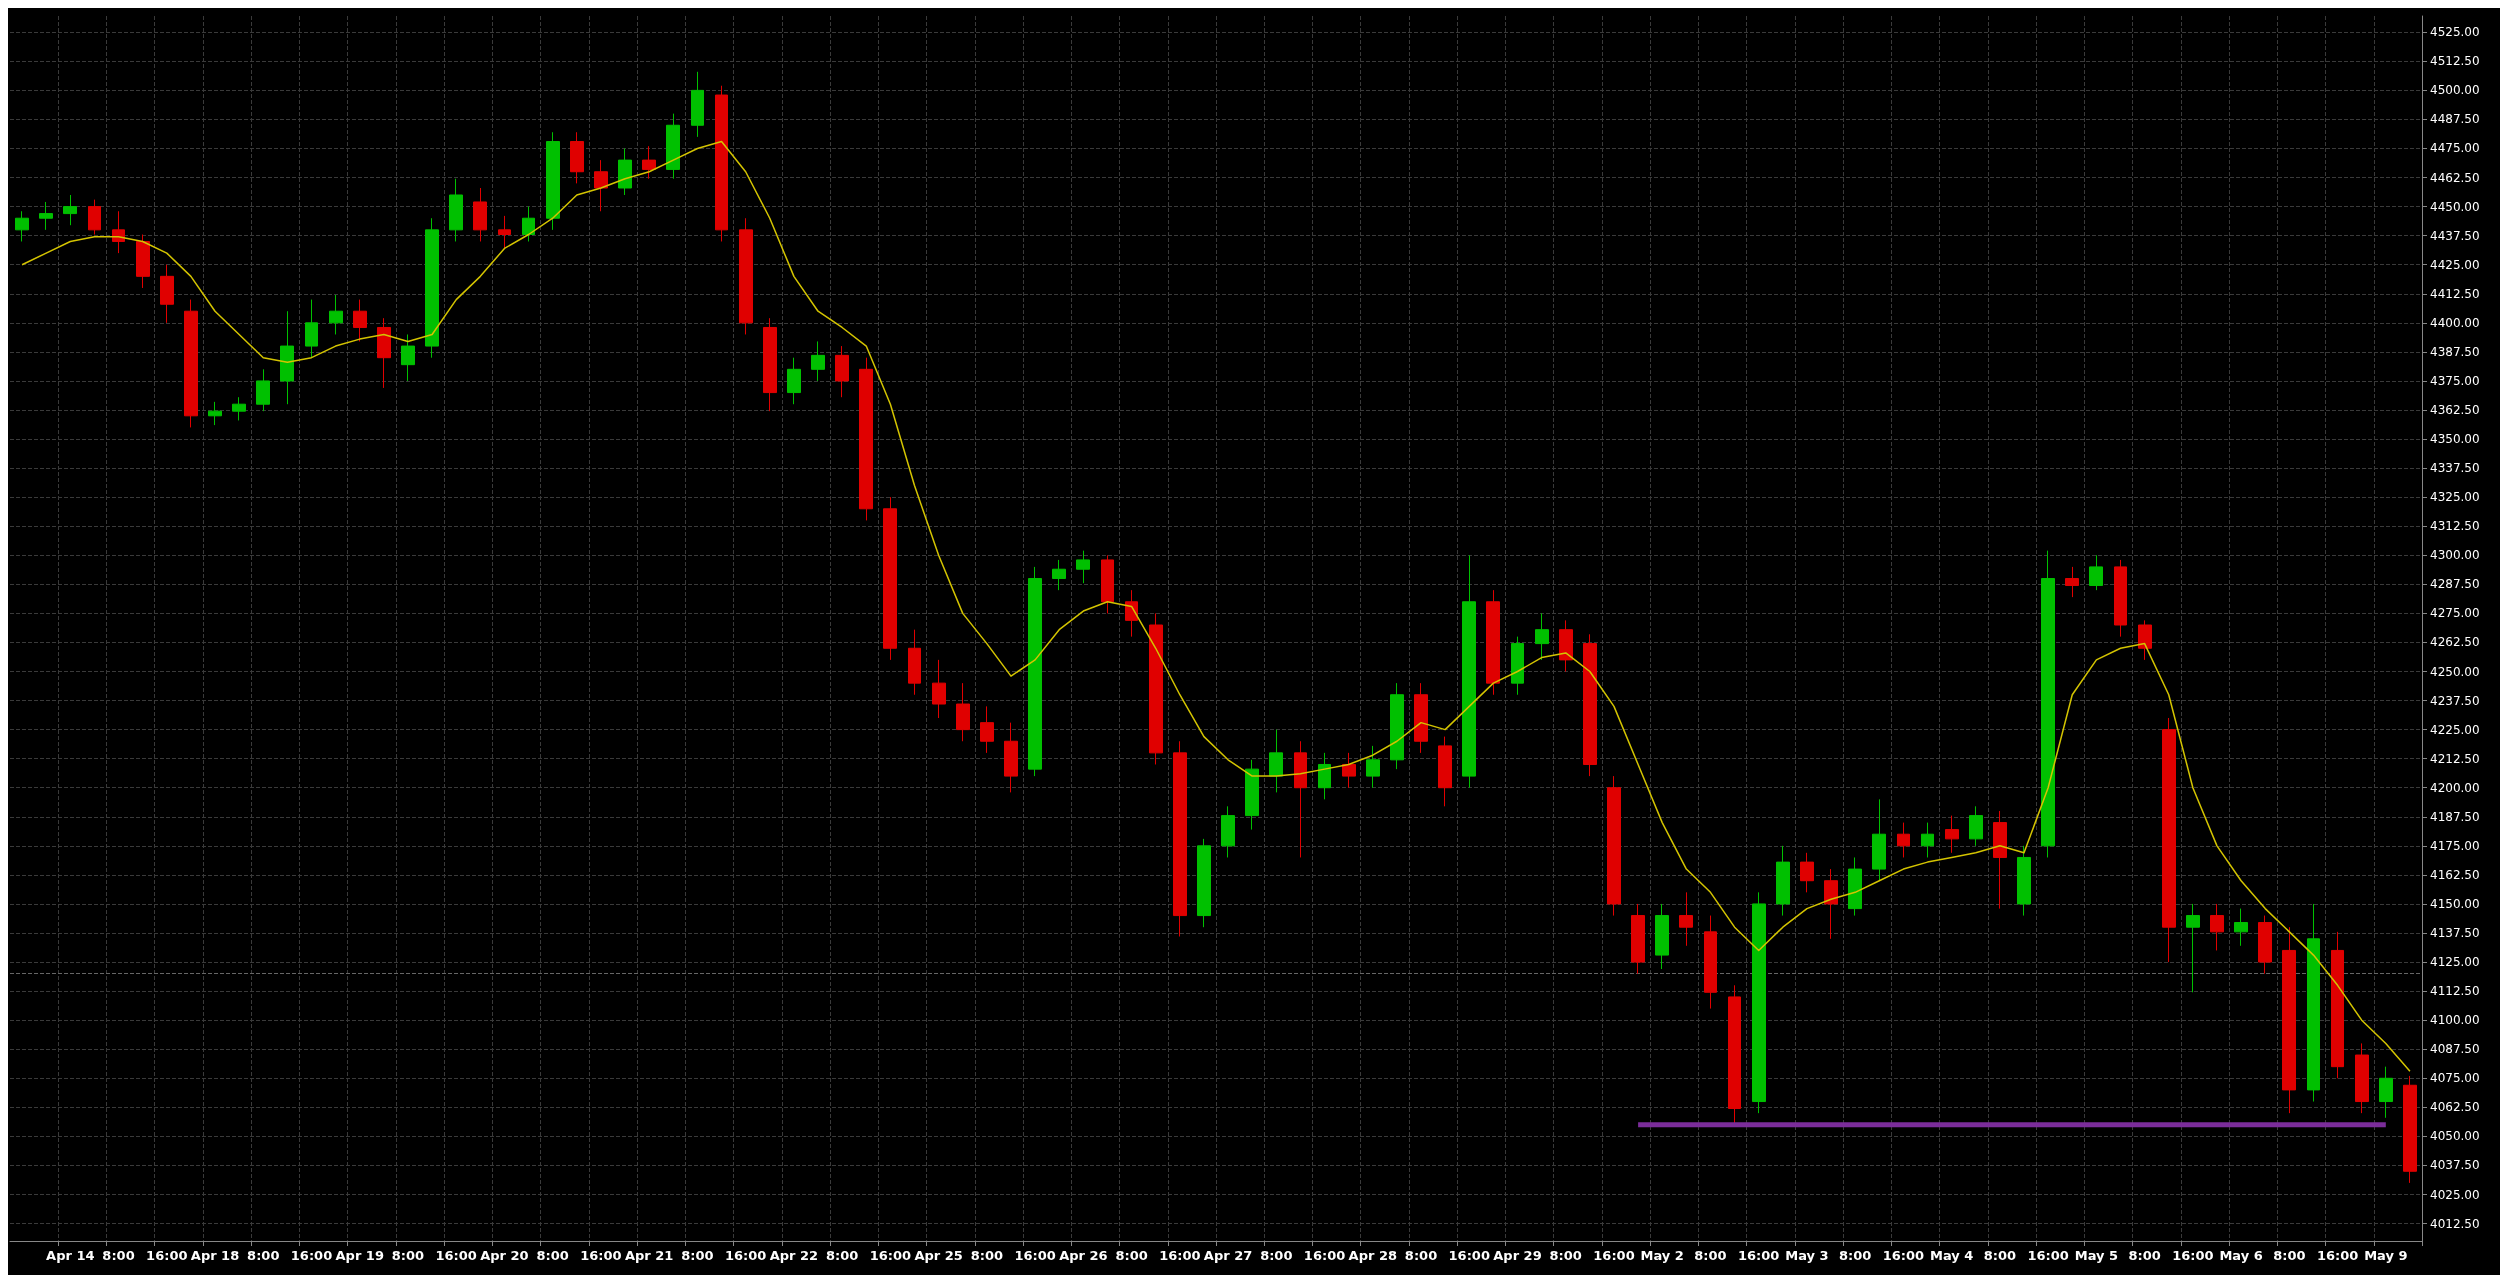 This screenshot has height=1283, width=2508. What do you see at coordinates (2096, 1255) in the screenshot?
I see `x-tick-label: May 5` at bounding box center [2096, 1255].